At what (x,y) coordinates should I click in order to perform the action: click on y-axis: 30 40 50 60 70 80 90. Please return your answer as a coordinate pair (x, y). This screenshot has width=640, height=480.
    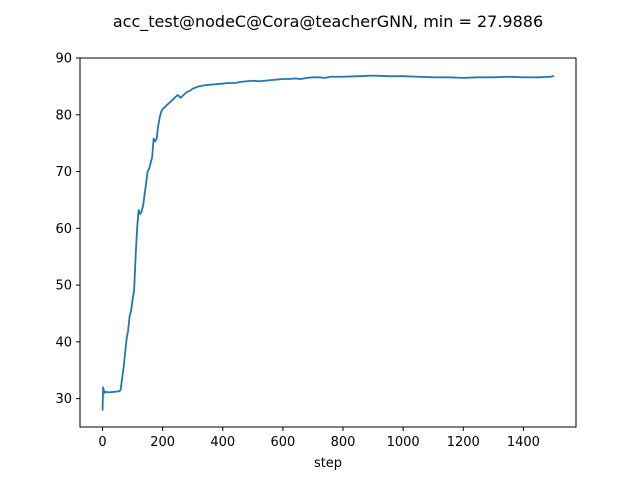
    Looking at the image, I should click on (67, 229).